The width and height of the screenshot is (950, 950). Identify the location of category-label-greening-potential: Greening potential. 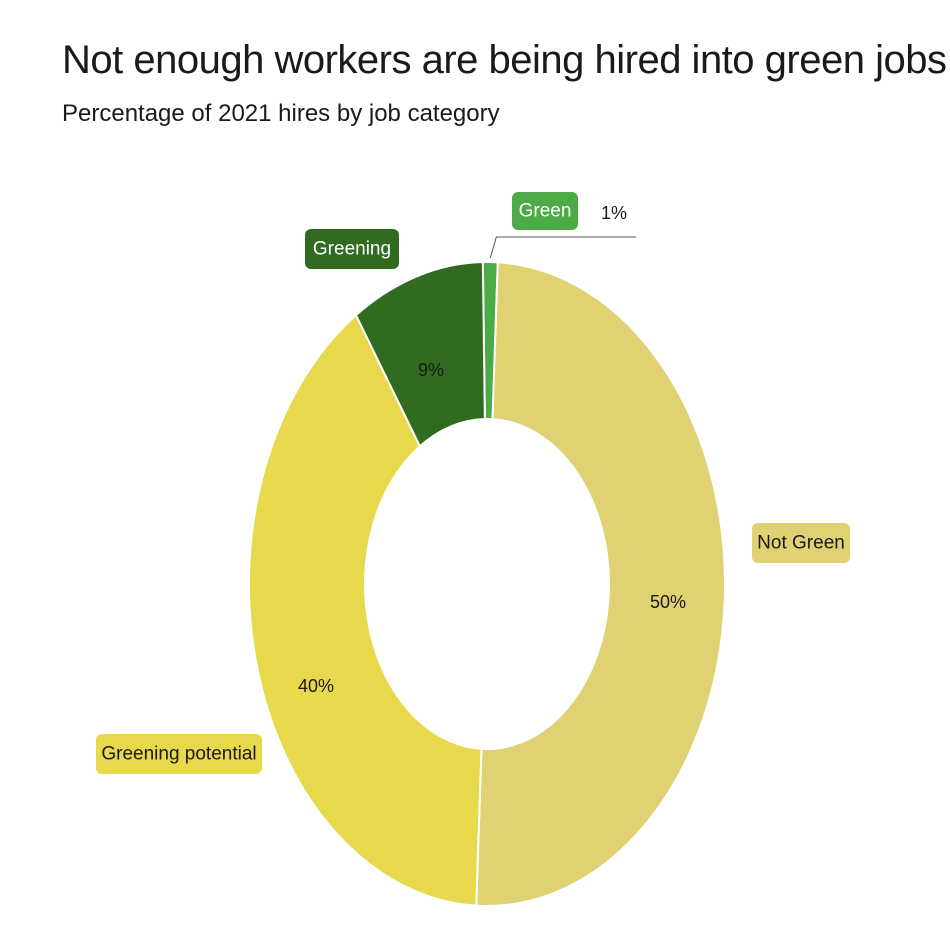
(179, 754).